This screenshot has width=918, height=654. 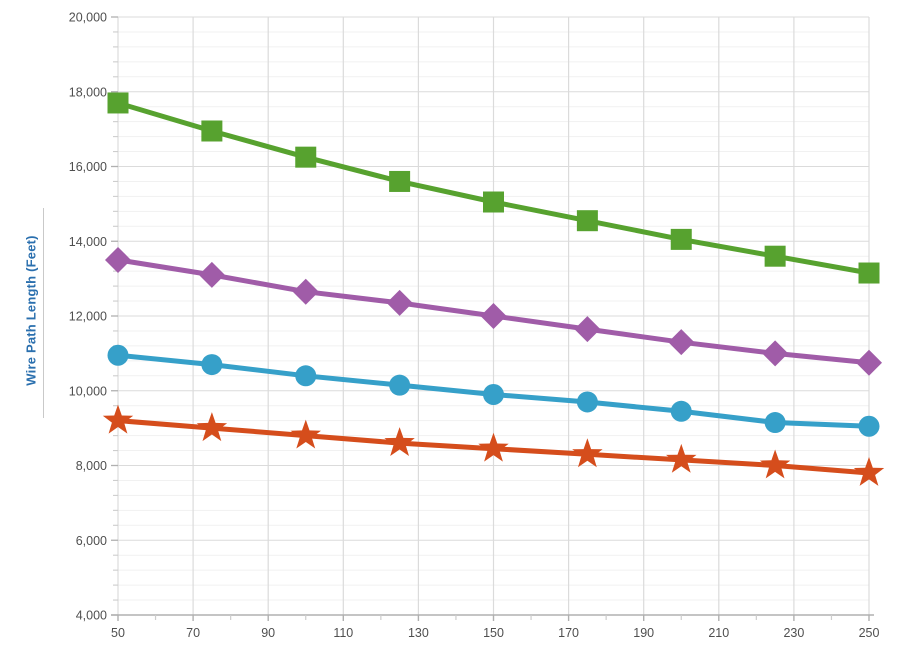 I want to click on series-orange-stars-markers, so click(x=493, y=445).